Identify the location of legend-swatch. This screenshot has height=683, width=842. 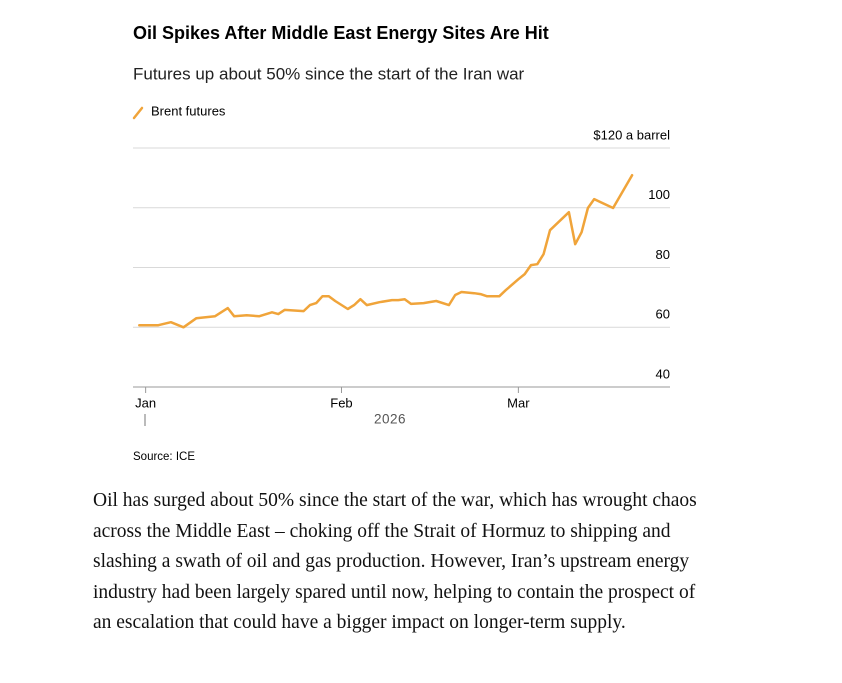
(138, 113).